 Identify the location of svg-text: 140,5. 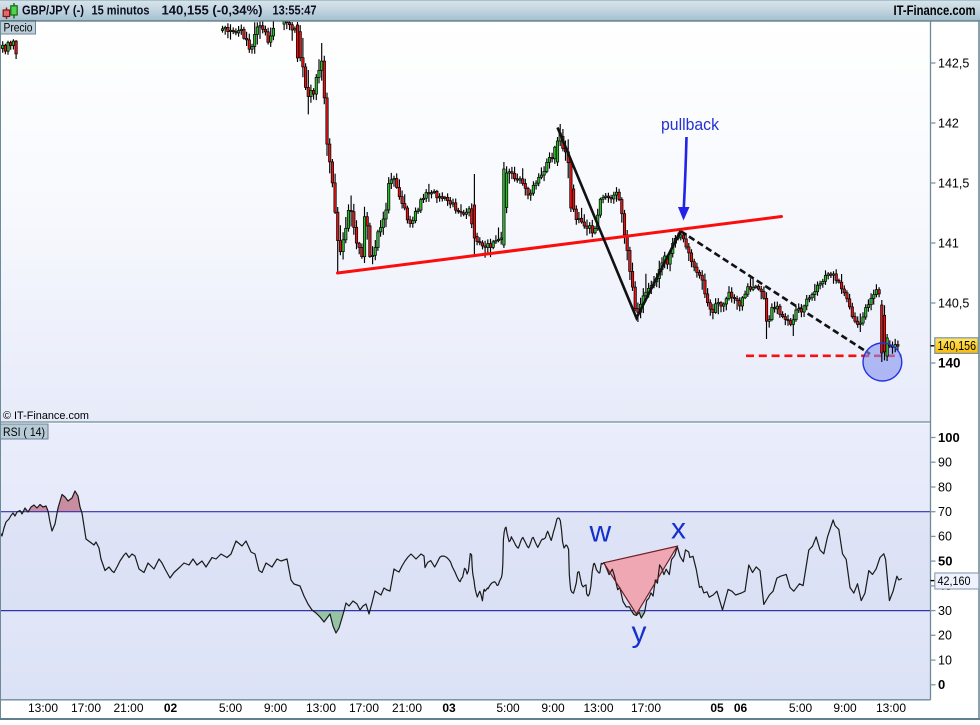
(953, 303).